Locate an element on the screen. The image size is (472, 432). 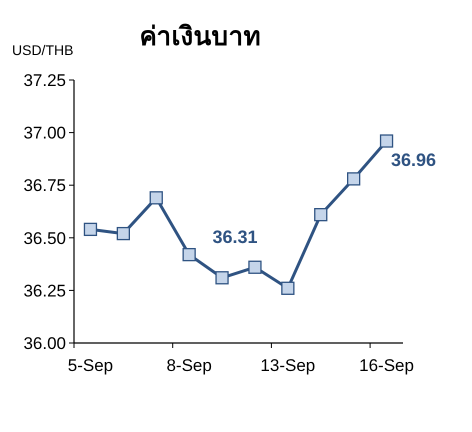
y-tick-label: 36.50 is located at coordinates (44, 238).